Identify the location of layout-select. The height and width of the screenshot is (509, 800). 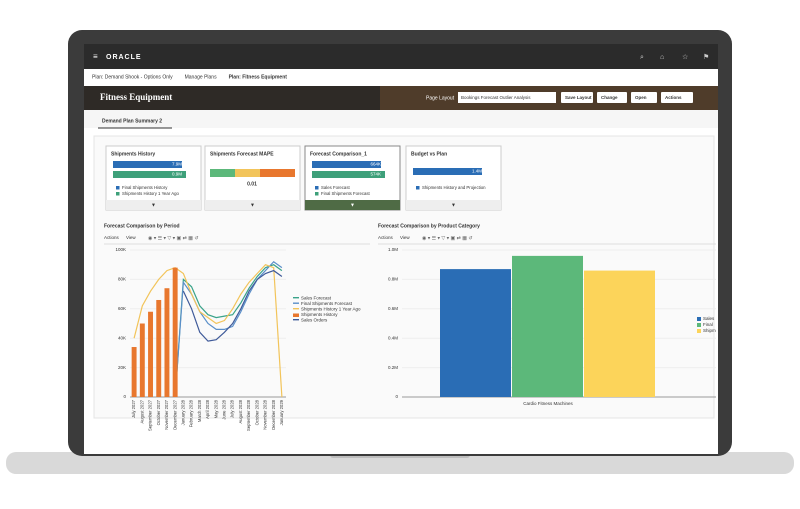
(507, 97).